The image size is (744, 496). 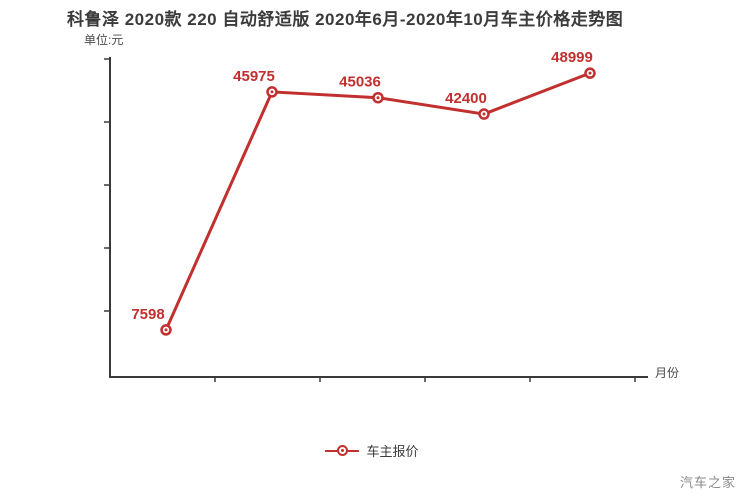 I want to click on watermark-autohome: 汽车之家, so click(x=707, y=482).